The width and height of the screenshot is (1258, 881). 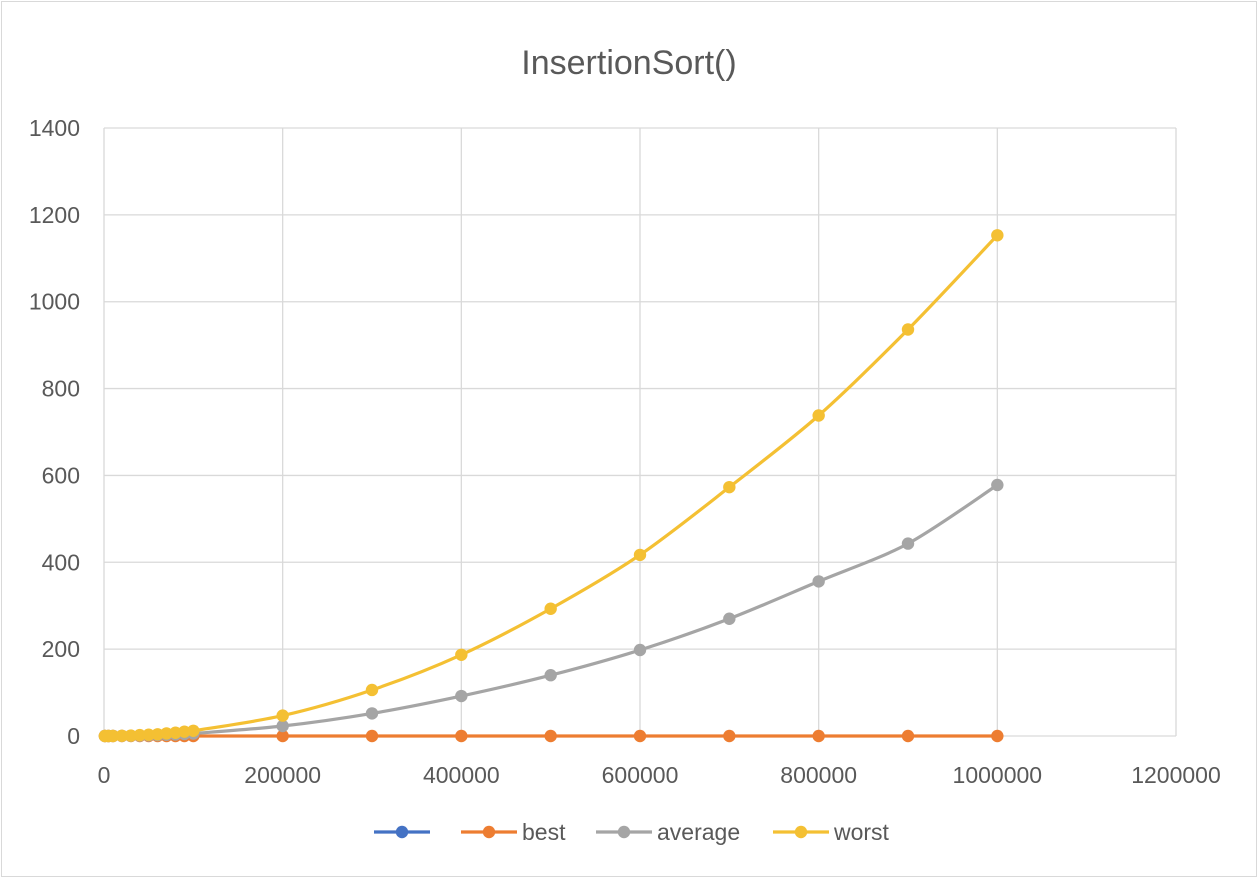 I want to click on x-tick-label: 0, so click(x=104, y=775).